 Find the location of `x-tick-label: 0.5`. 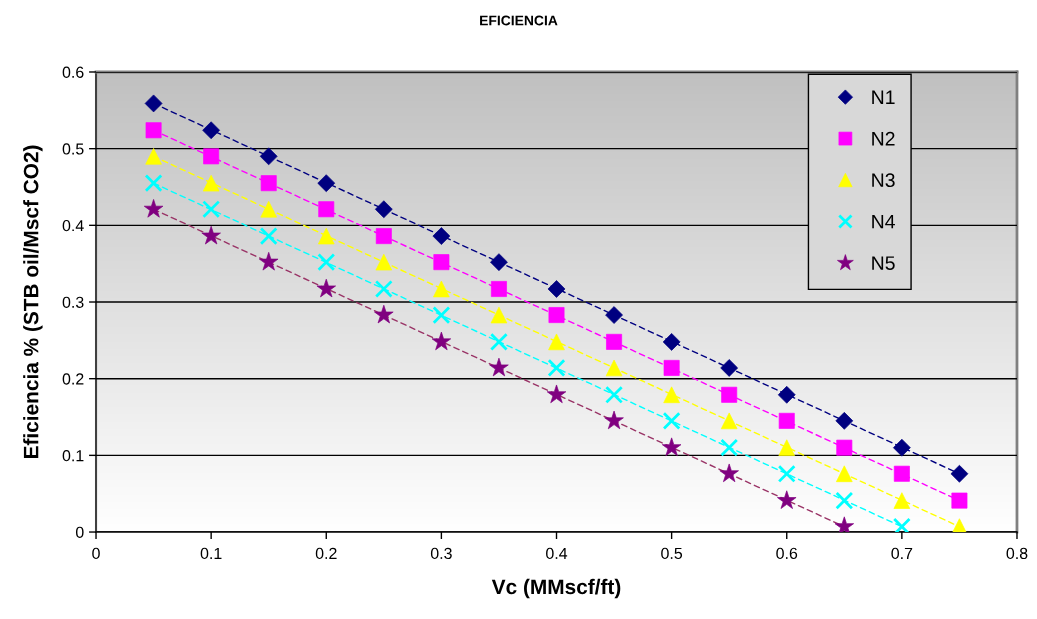

x-tick-label: 0.5 is located at coordinates (672, 553).